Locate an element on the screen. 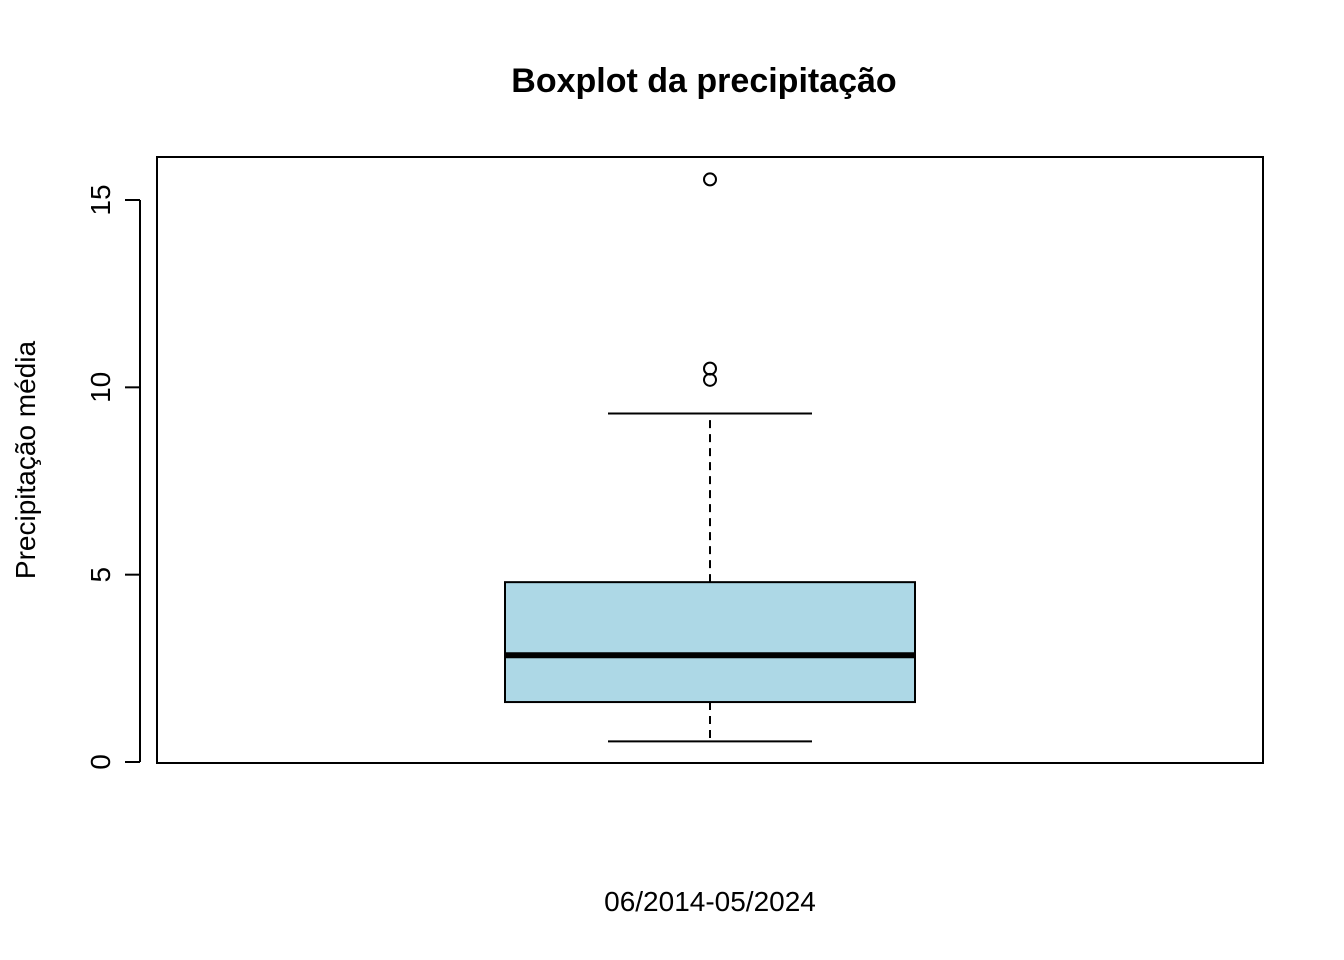 This screenshot has height=960, width=1344. iqr-box is located at coordinates (710, 642).